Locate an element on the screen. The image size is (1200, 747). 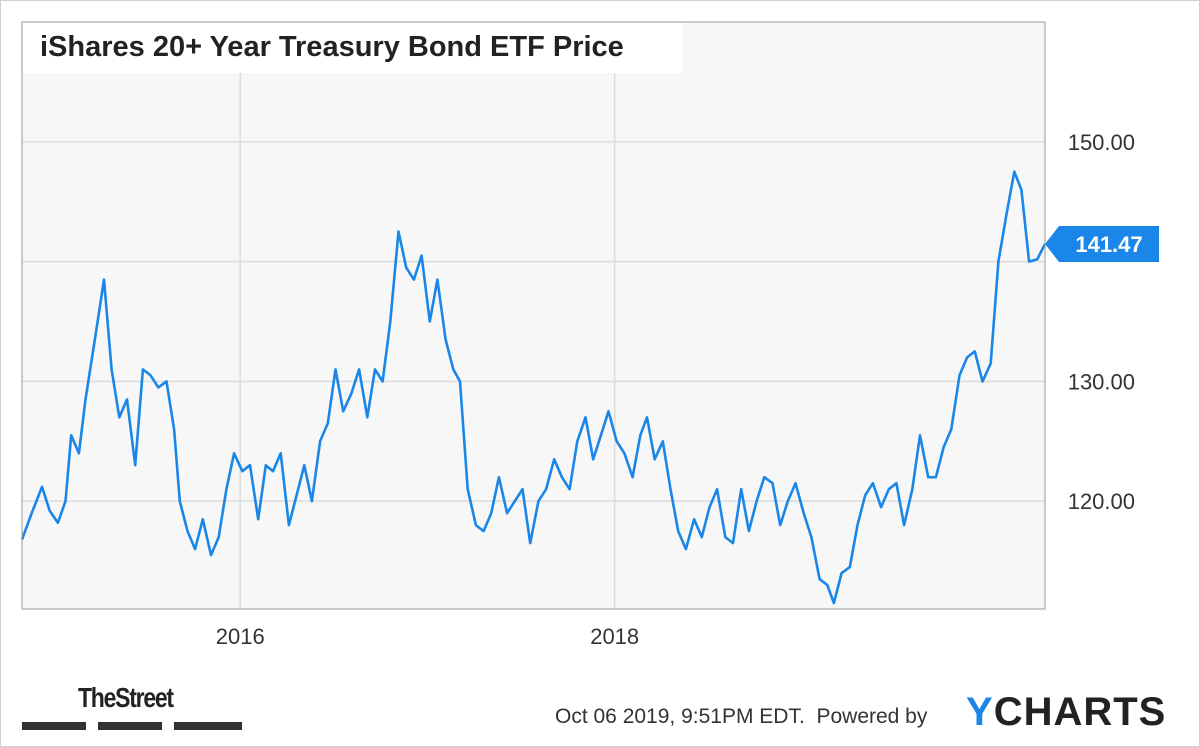
footer-text: Oct 06 2019, 9:51PM EDT. Powered by is located at coordinates (741, 717).